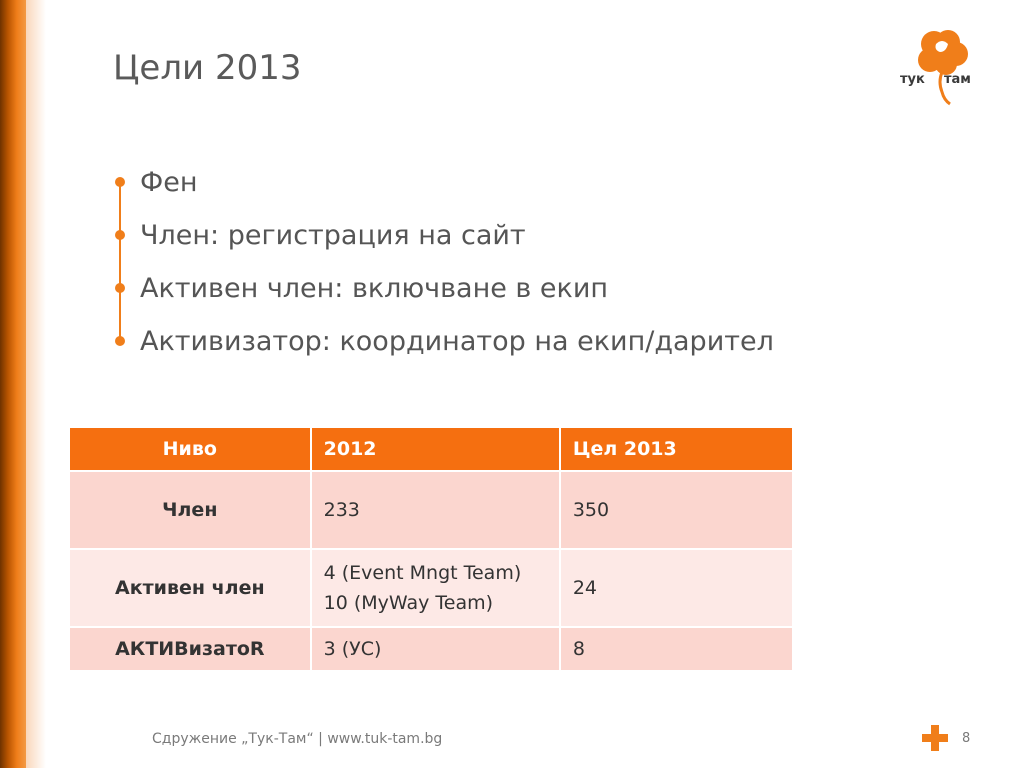  I want to click on slide-title: Цели 2013, so click(207, 68).